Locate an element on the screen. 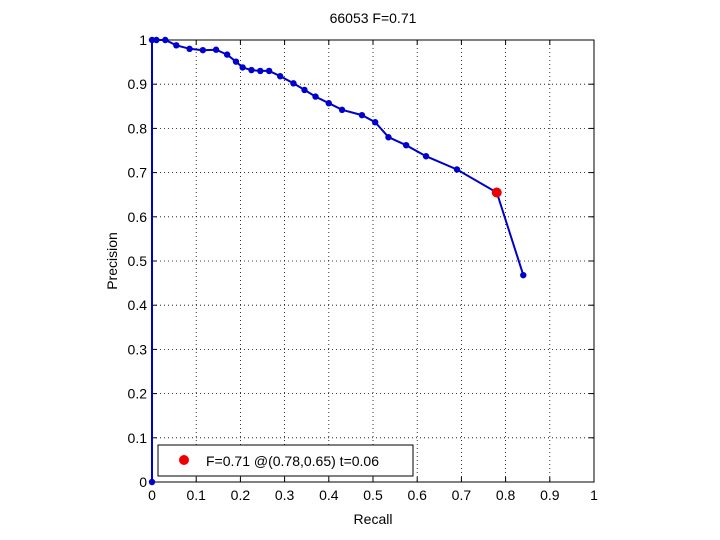 The image size is (720, 540). legend-label: F=0.71 @(0.78,0.65) t=0.06 is located at coordinates (292, 461).